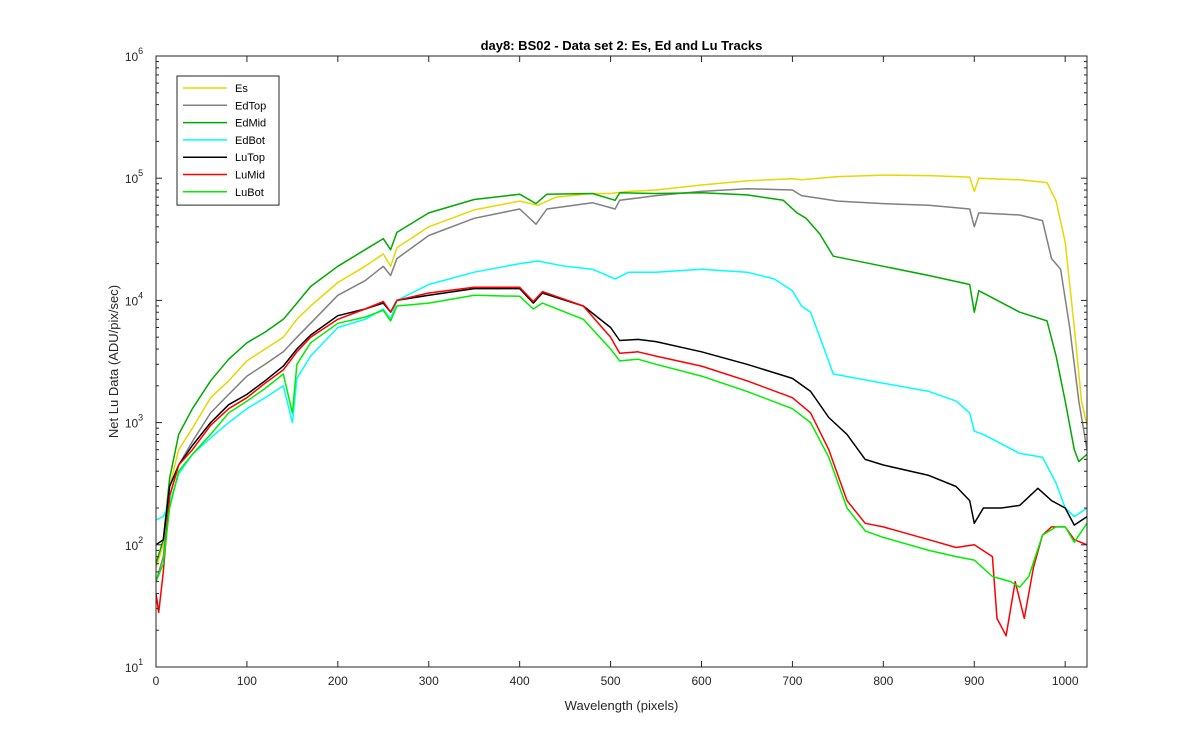  I want to click on legend-label-edbot: EdBot, so click(250, 141).